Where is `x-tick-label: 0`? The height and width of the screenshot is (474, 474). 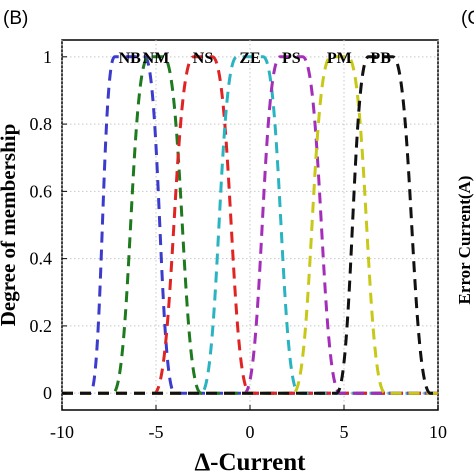
x-tick-label: 0 is located at coordinates (250, 432).